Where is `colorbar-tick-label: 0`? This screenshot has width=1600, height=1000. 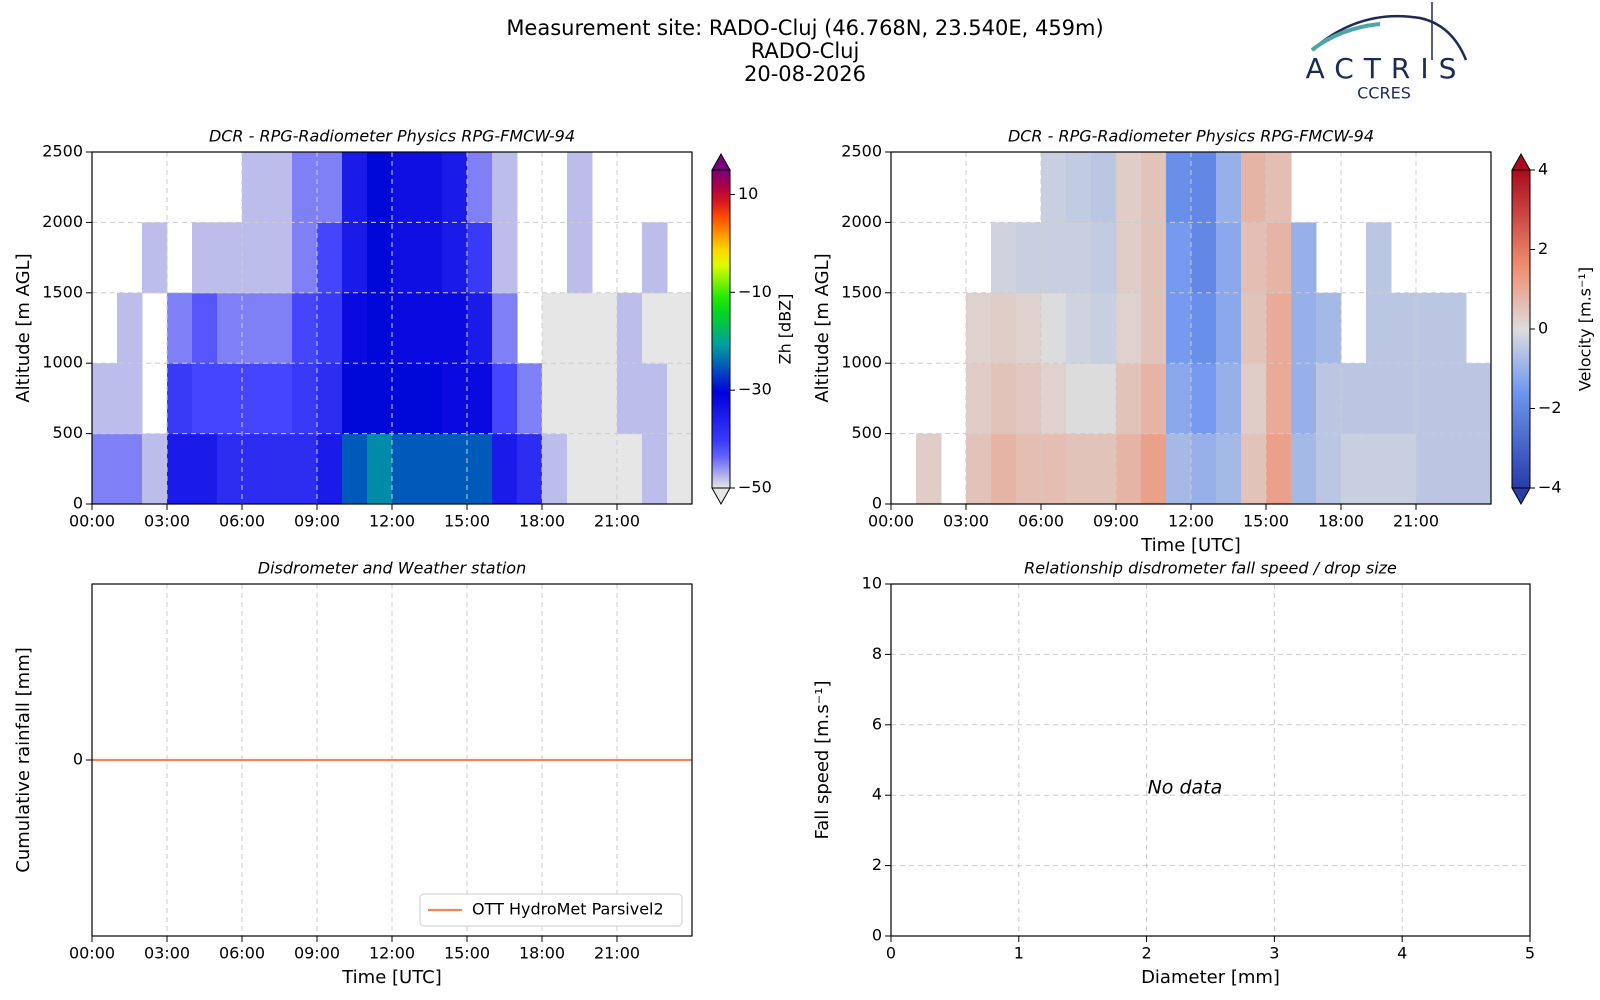 colorbar-tick-label: 0 is located at coordinates (1543, 328).